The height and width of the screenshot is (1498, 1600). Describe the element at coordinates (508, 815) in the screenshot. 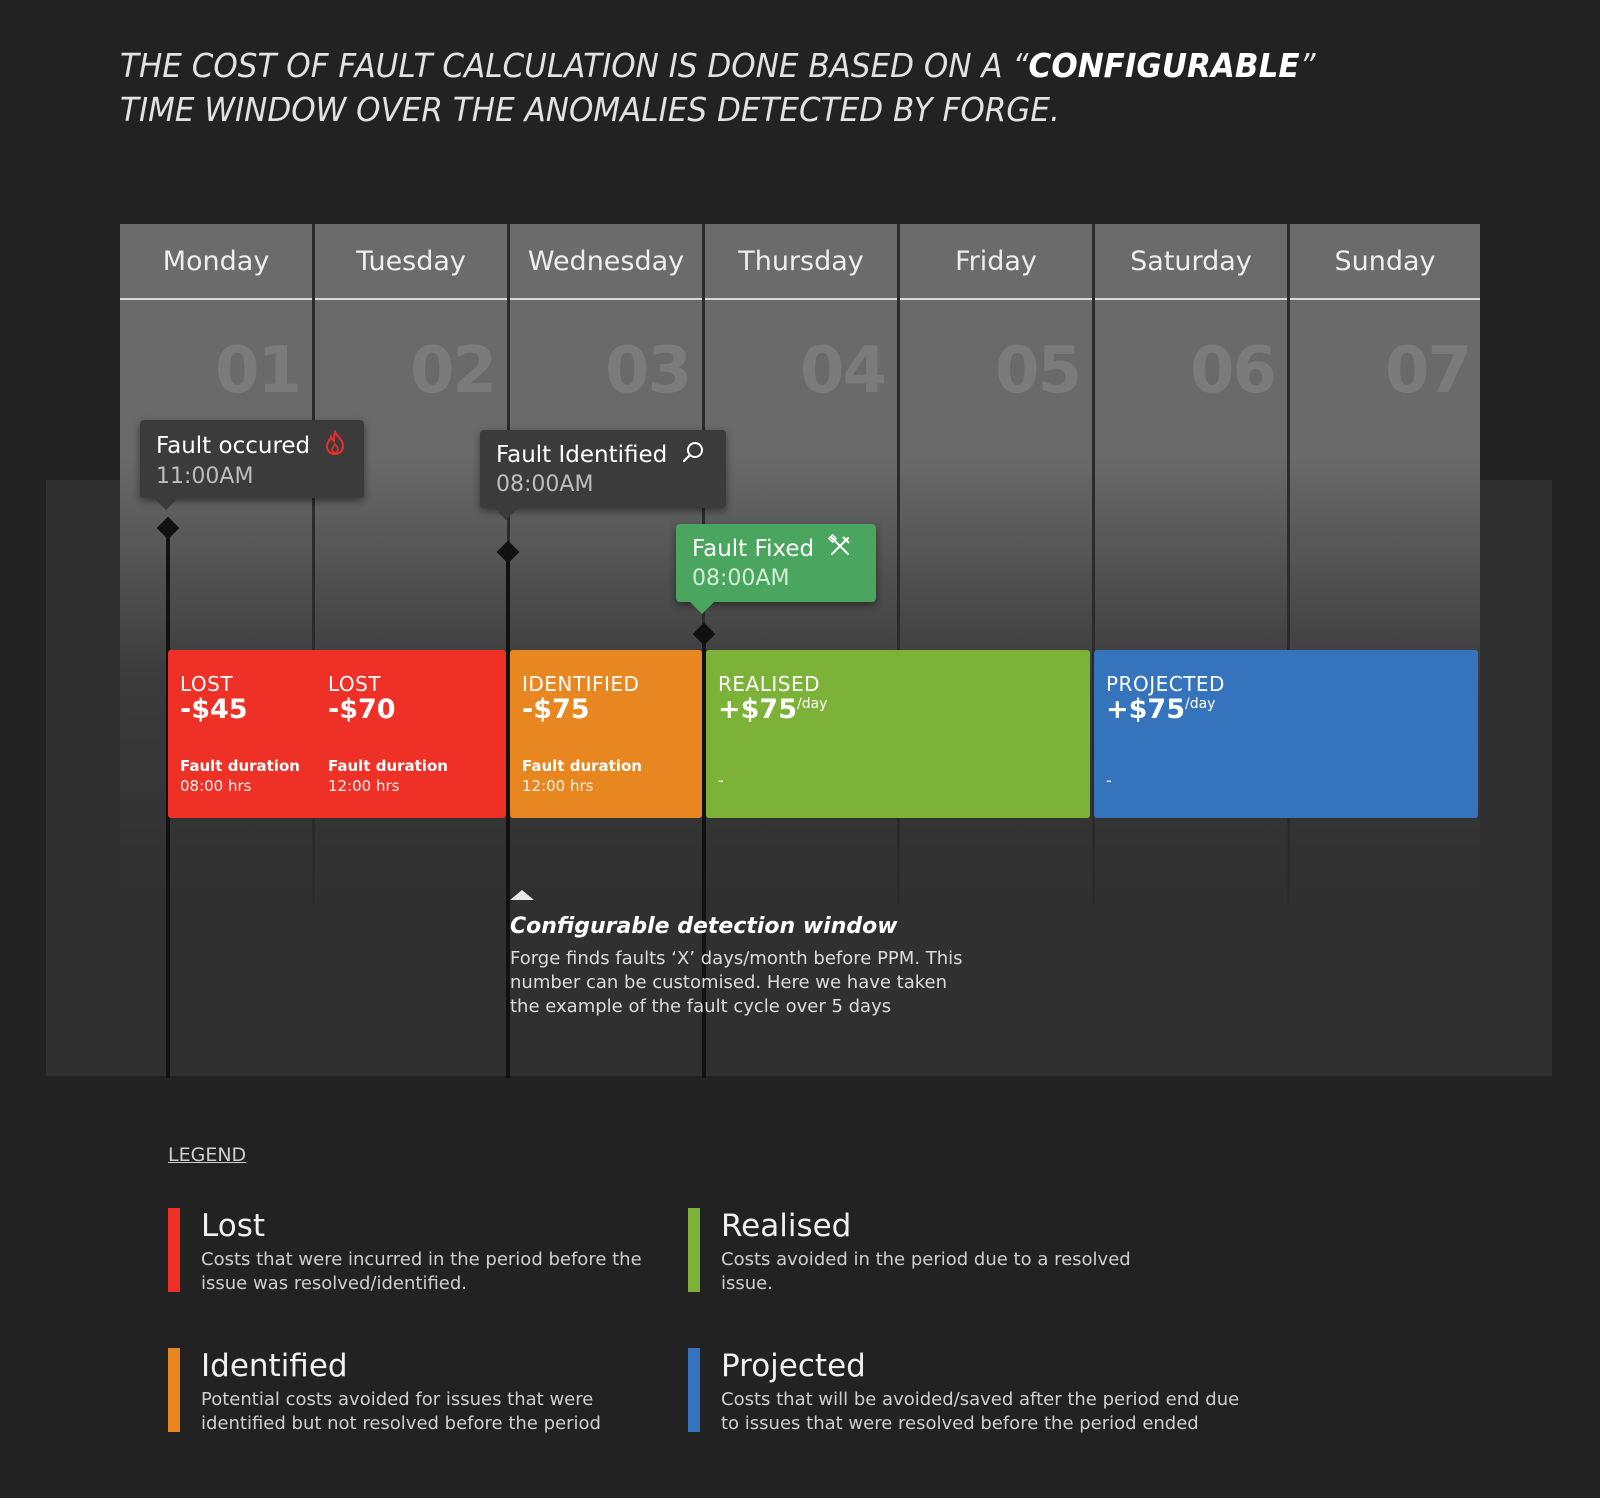

I see `fault-identified-marker-line` at that location.